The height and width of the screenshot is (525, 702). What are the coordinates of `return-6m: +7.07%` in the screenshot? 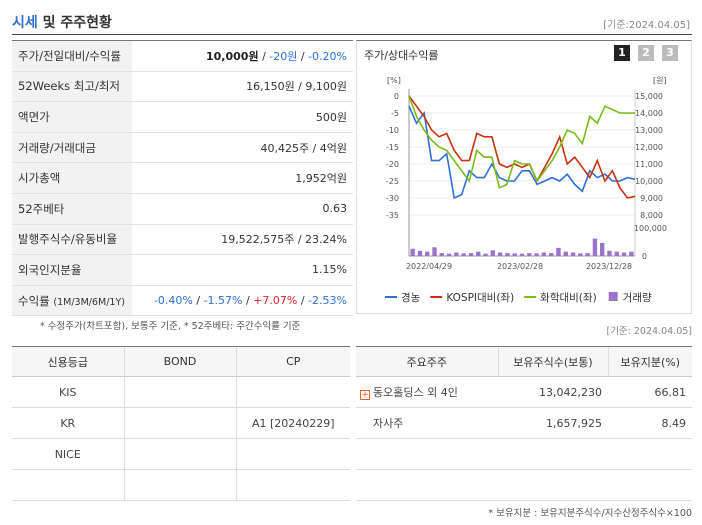 It's located at (275, 301).